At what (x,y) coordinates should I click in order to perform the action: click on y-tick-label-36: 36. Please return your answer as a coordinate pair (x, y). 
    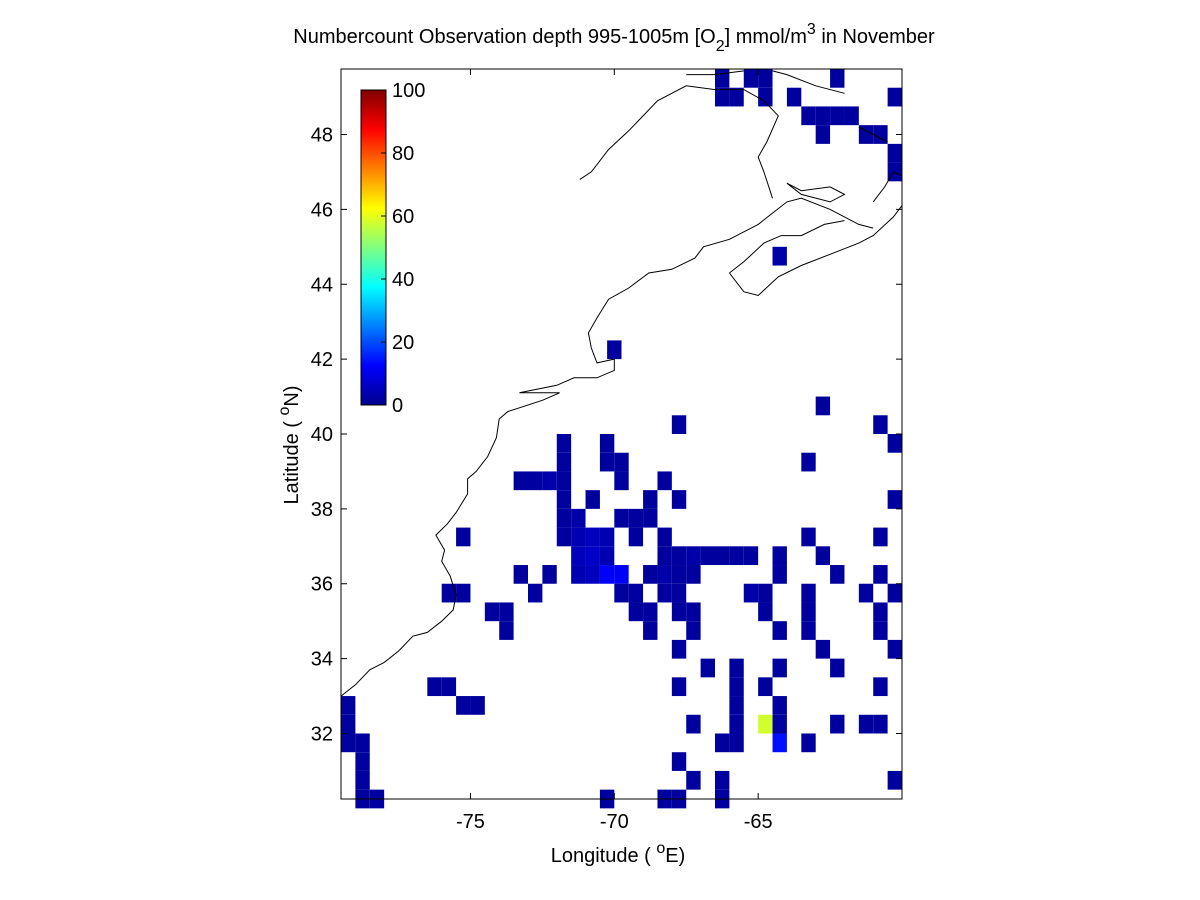
    Looking at the image, I should click on (322, 585).